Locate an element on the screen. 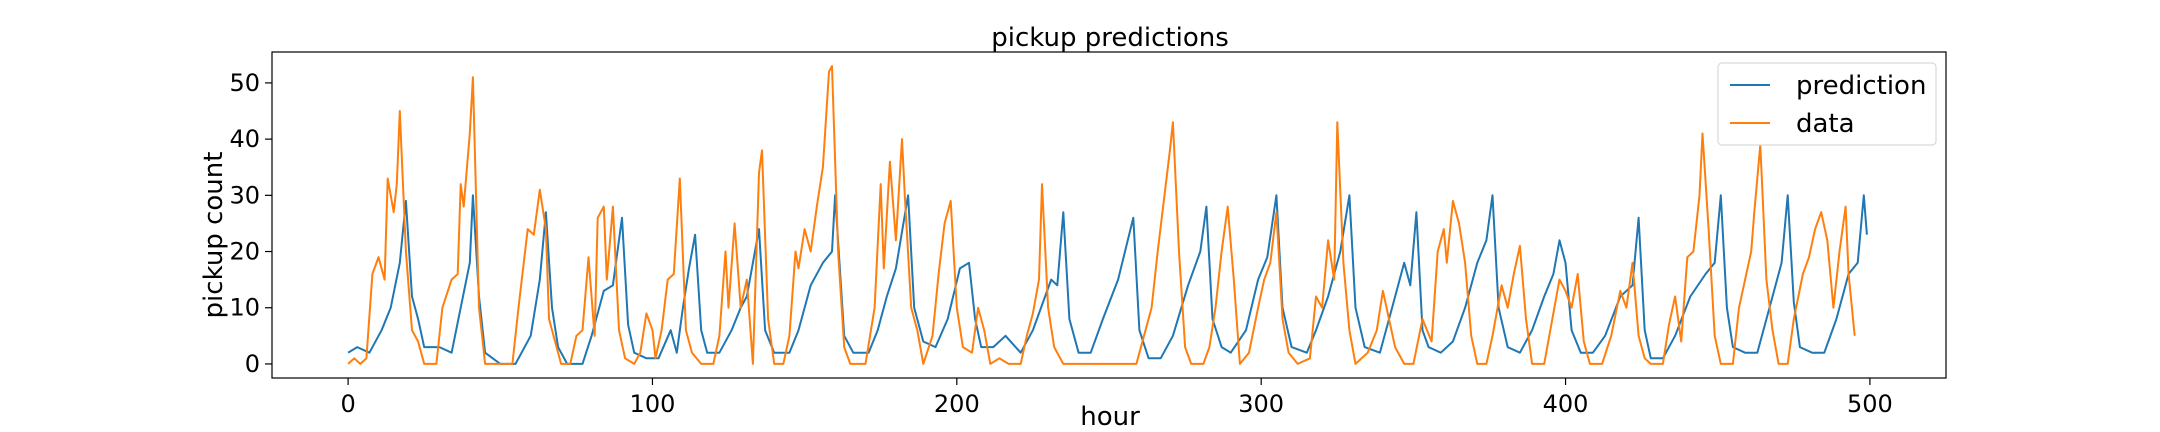 The width and height of the screenshot is (2160, 432). y-tick-label: 0 is located at coordinates (252, 364).